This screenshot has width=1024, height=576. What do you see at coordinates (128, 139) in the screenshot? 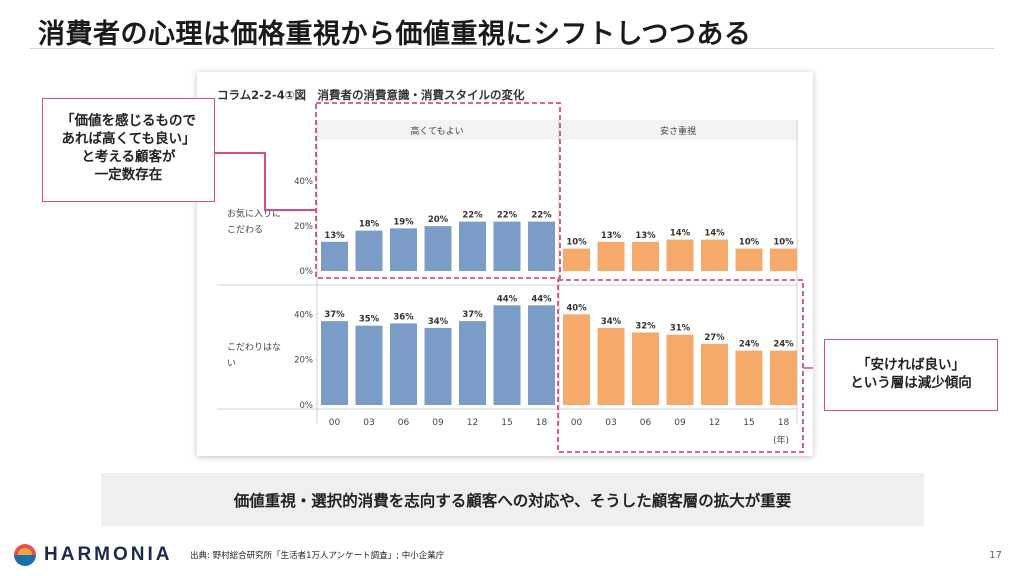
I see `callout-left-line: あれば高くても良い」` at bounding box center [128, 139].